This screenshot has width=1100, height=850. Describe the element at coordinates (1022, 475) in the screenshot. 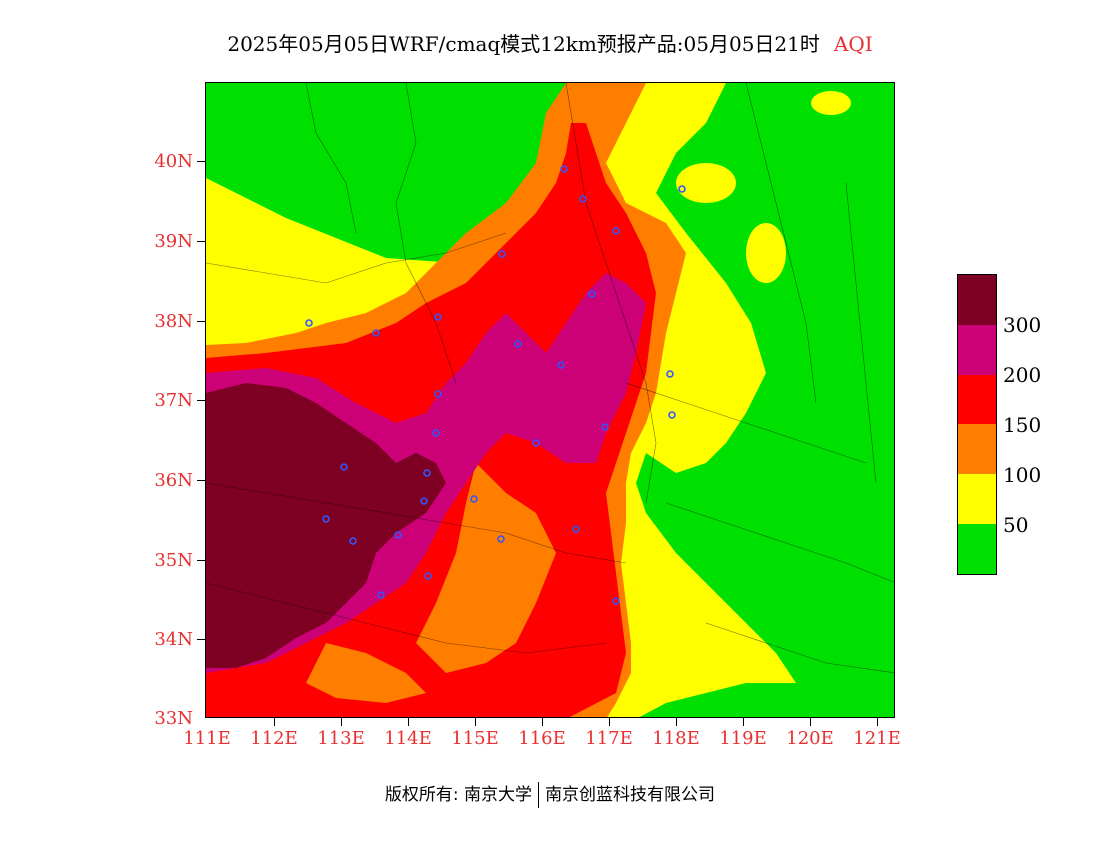

I see `legend-label-100: 100` at that location.